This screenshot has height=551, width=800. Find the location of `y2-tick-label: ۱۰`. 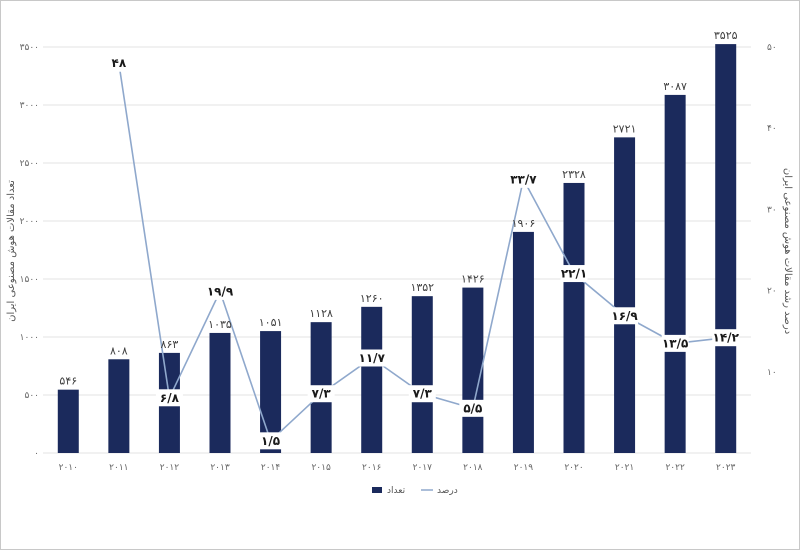

y2-tick-label: ۱۰ is located at coordinates (772, 373).